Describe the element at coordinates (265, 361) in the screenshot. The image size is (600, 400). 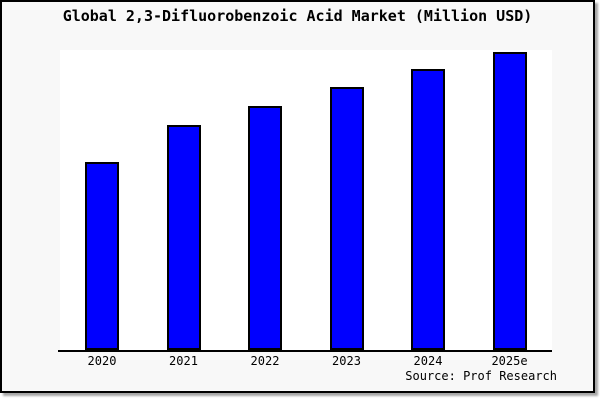
I see `x-tick-label-2022: 2022` at that location.